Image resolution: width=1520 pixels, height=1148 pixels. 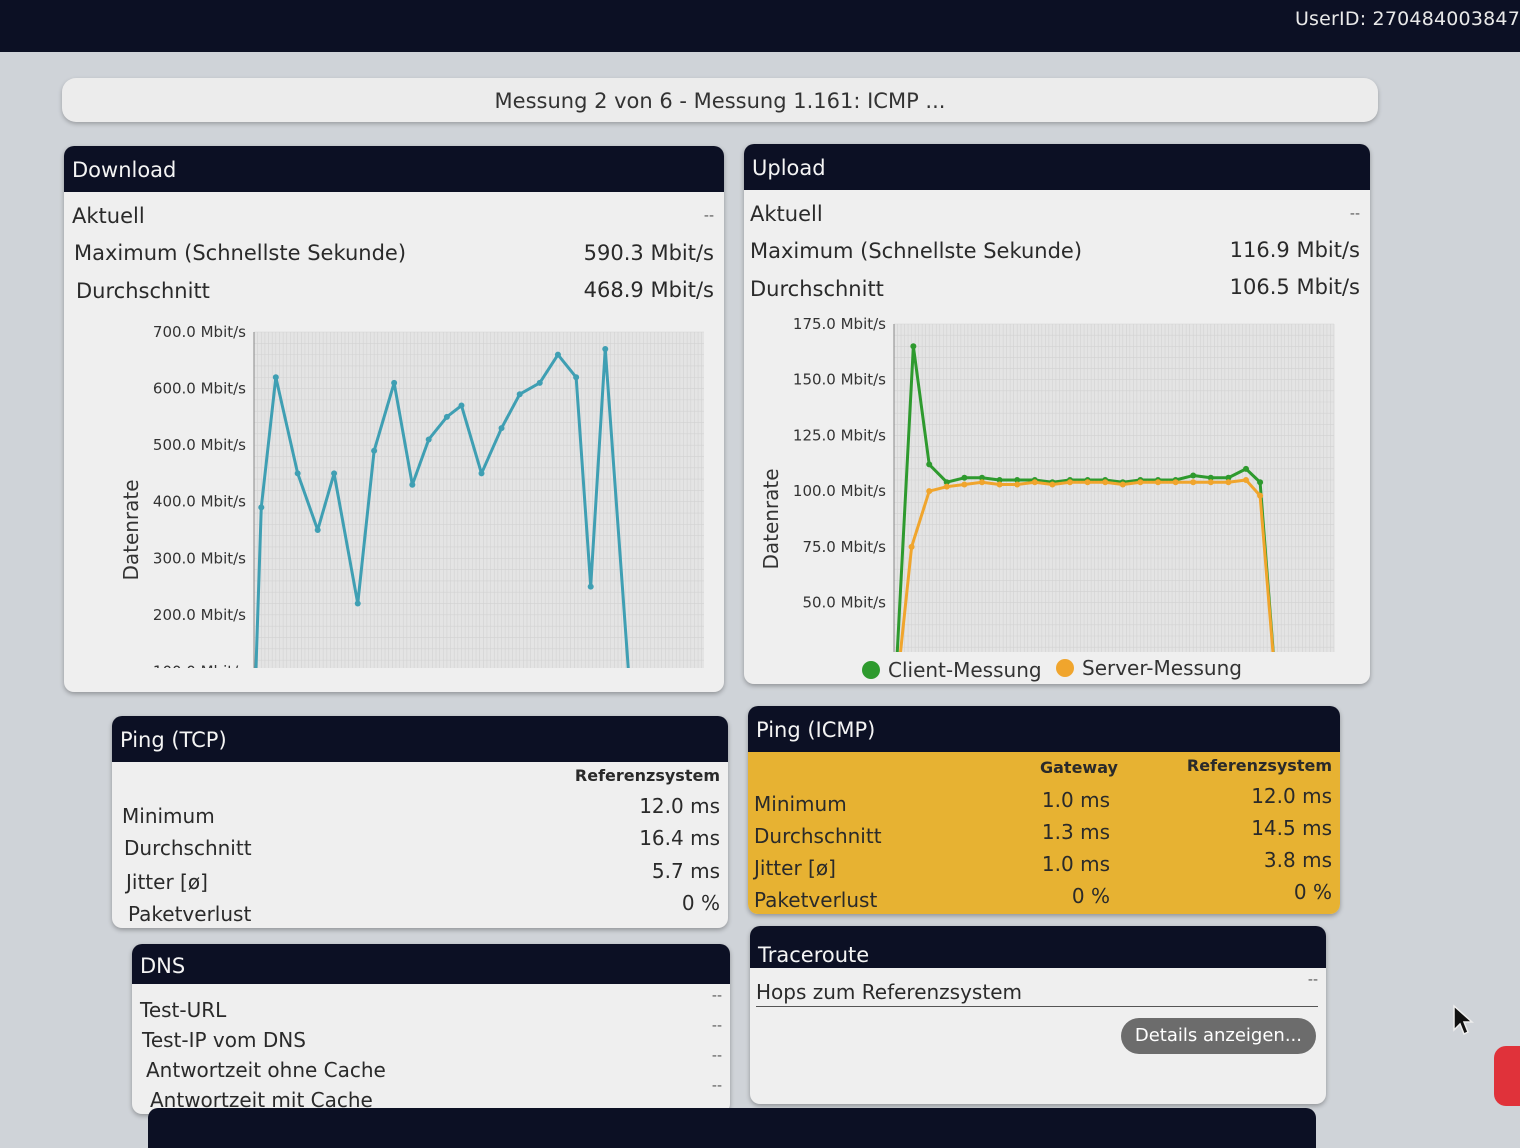 What do you see at coordinates (143, 291) in the screenshot?
I see `download-avg-label: Durchschnitt` at bounding box center [143, 291].